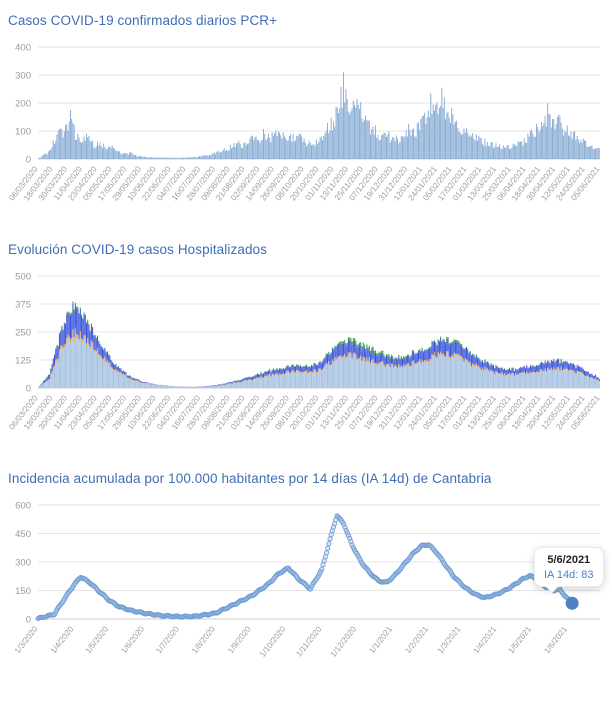 The height and width of the screenshot is (720, 612). I want to click on tooltip-date: 5/6/2021, so click(569, 560).